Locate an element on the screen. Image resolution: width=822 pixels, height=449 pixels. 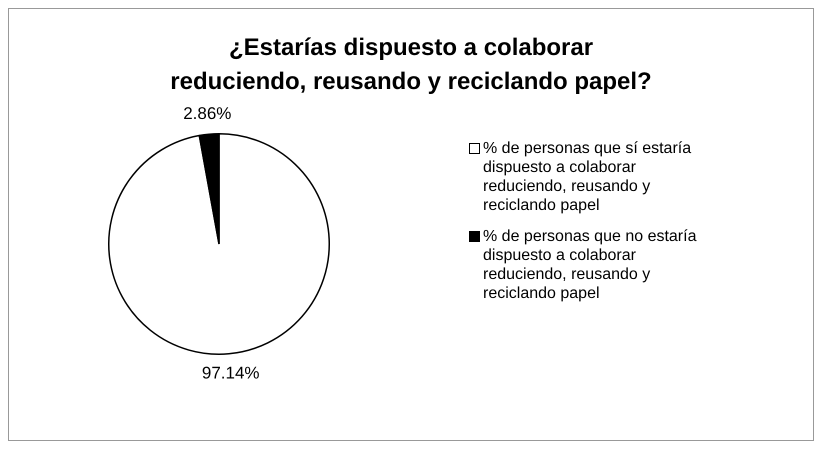
legend-label: % de personas que sí estaría dispuesto a colaborar reduciendo, reusando y reciclando papel is located at coordinates (587, 177).